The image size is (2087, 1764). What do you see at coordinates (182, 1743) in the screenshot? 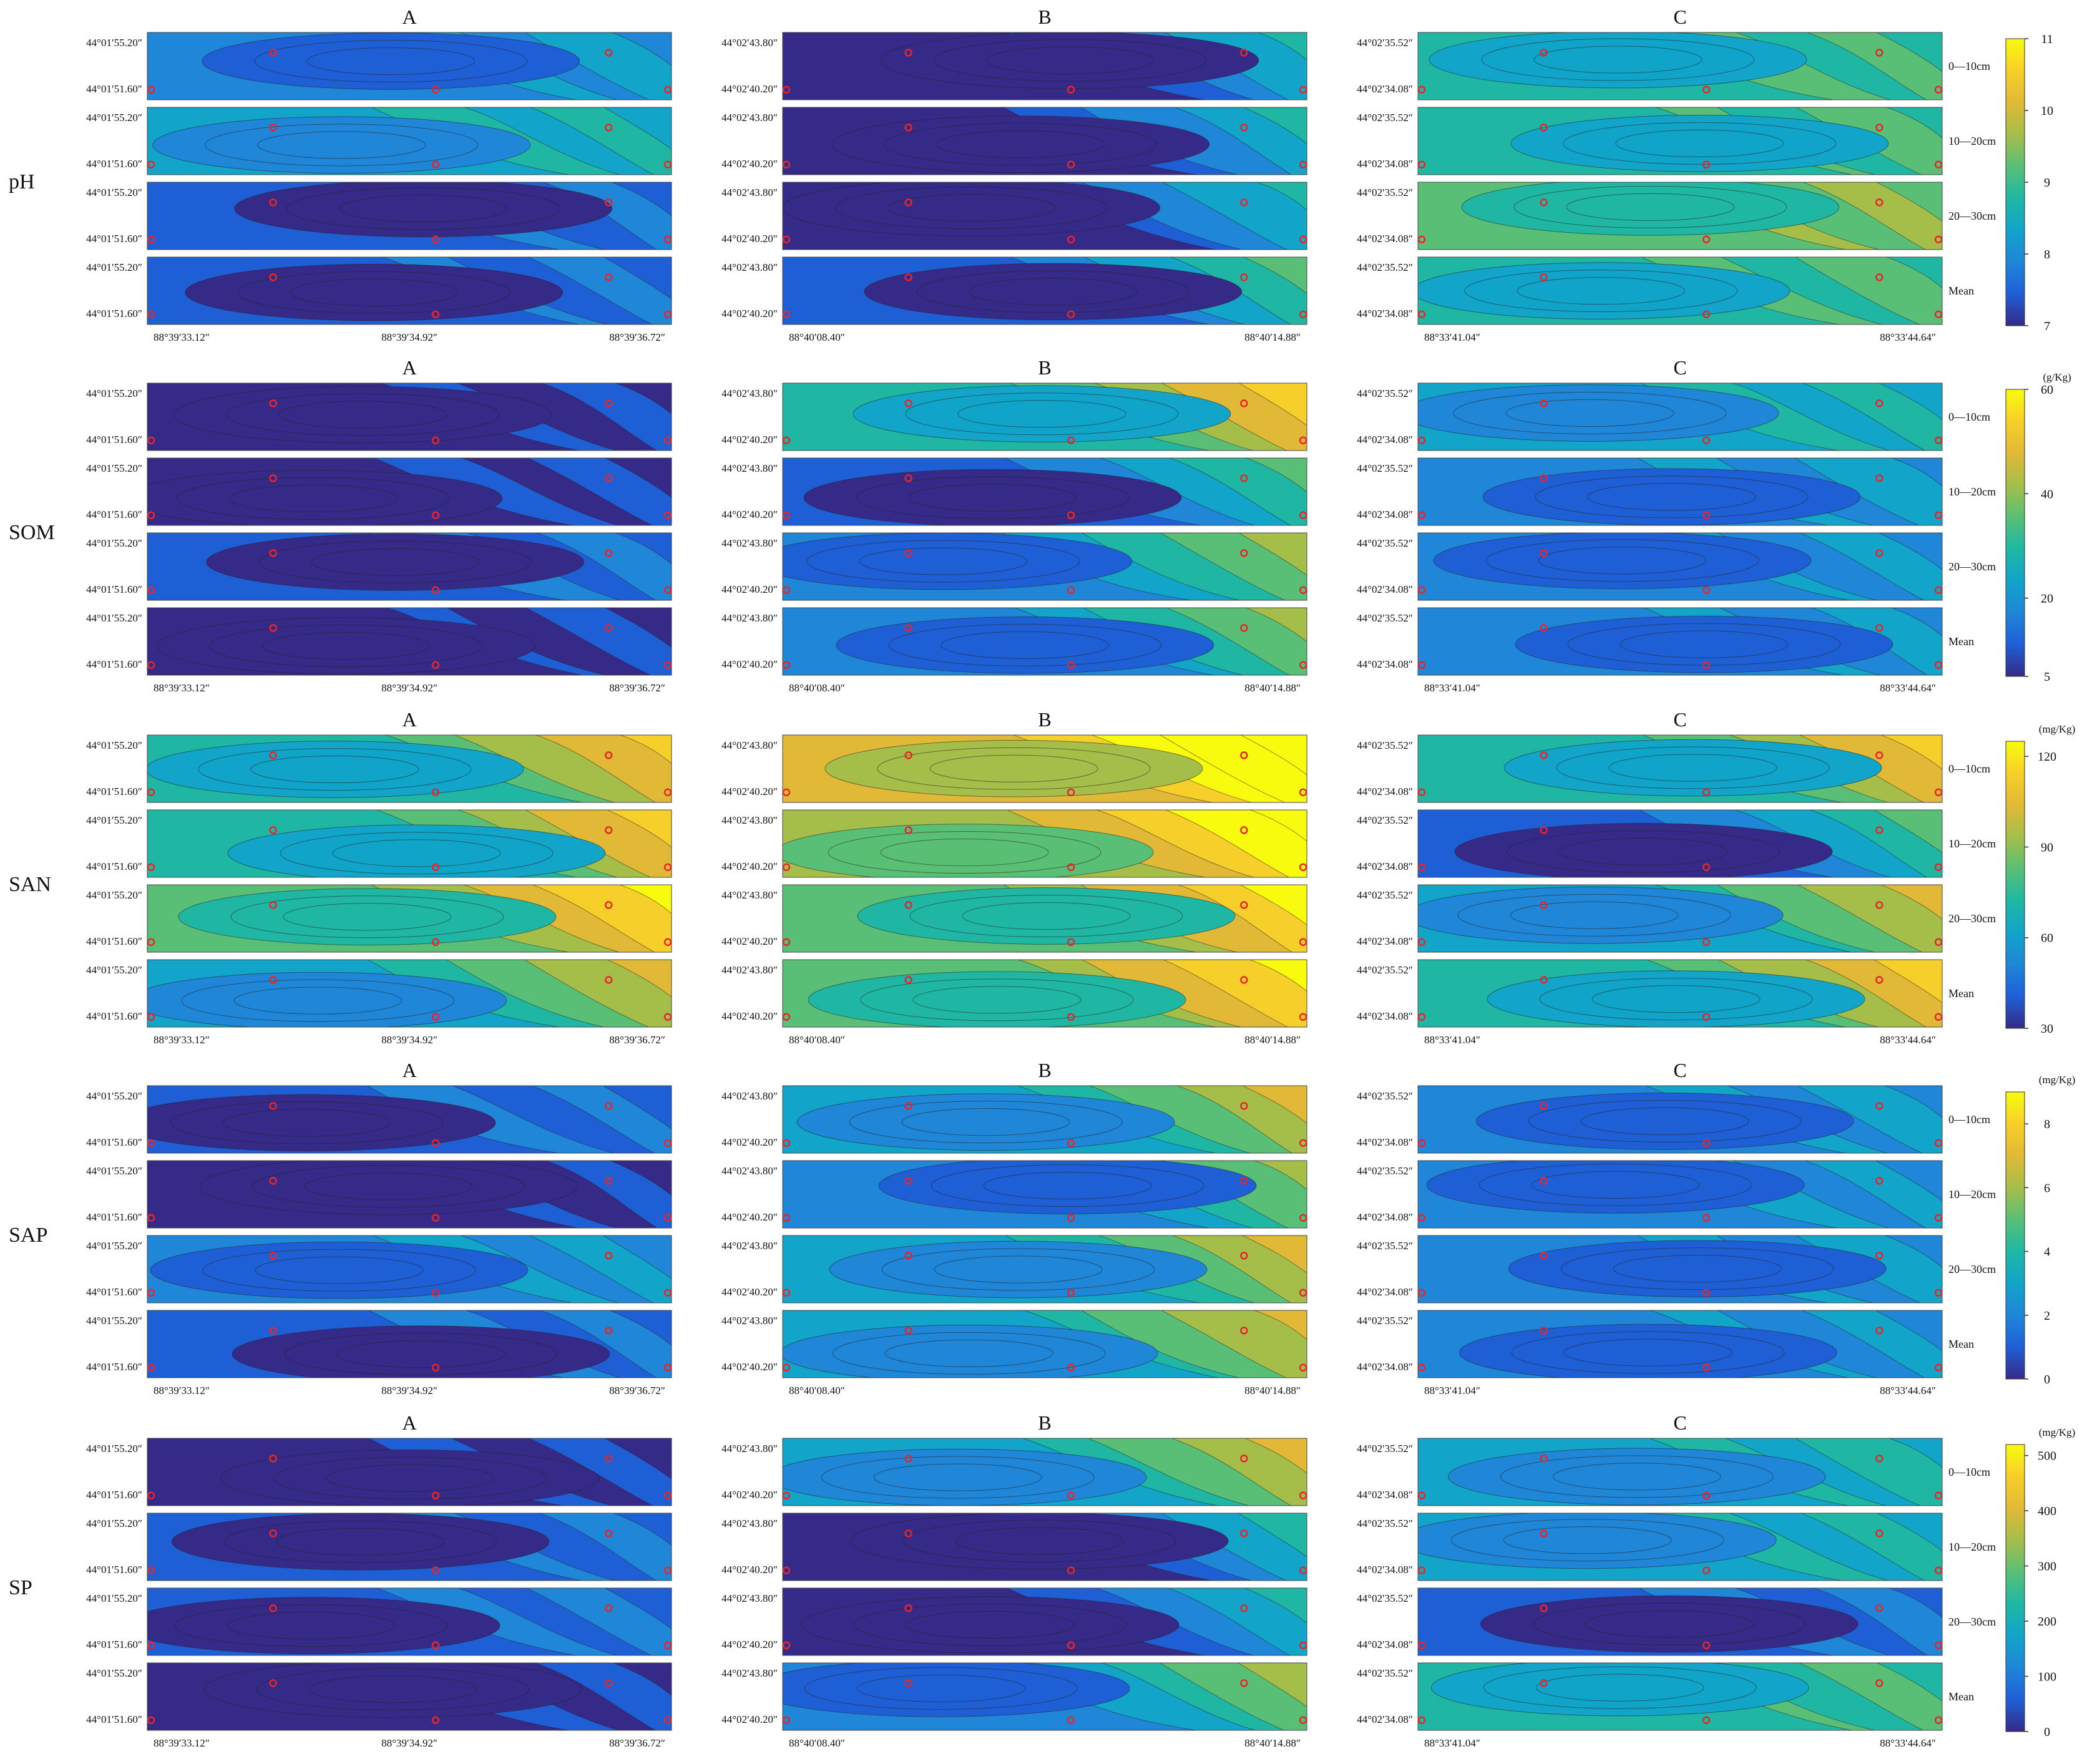
I see `longitude-tick-label: 88°39′33.12″` at bounding box center [182, 1743].